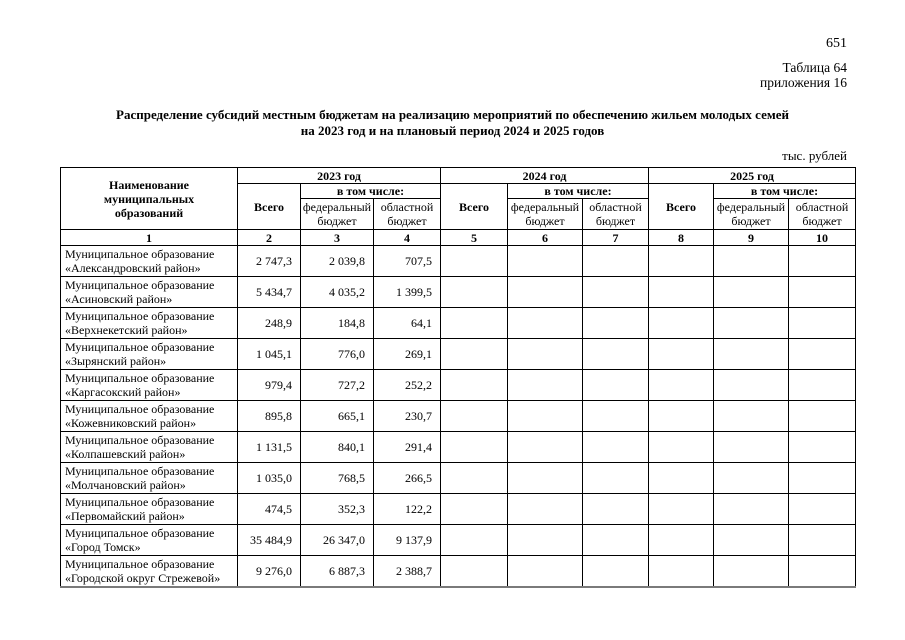 The height and width of the screenshot is (640, 905). Describe the element at coordinates (784, 191) in the screenshot. I see `including-header-2025: в том числе:` at that location.